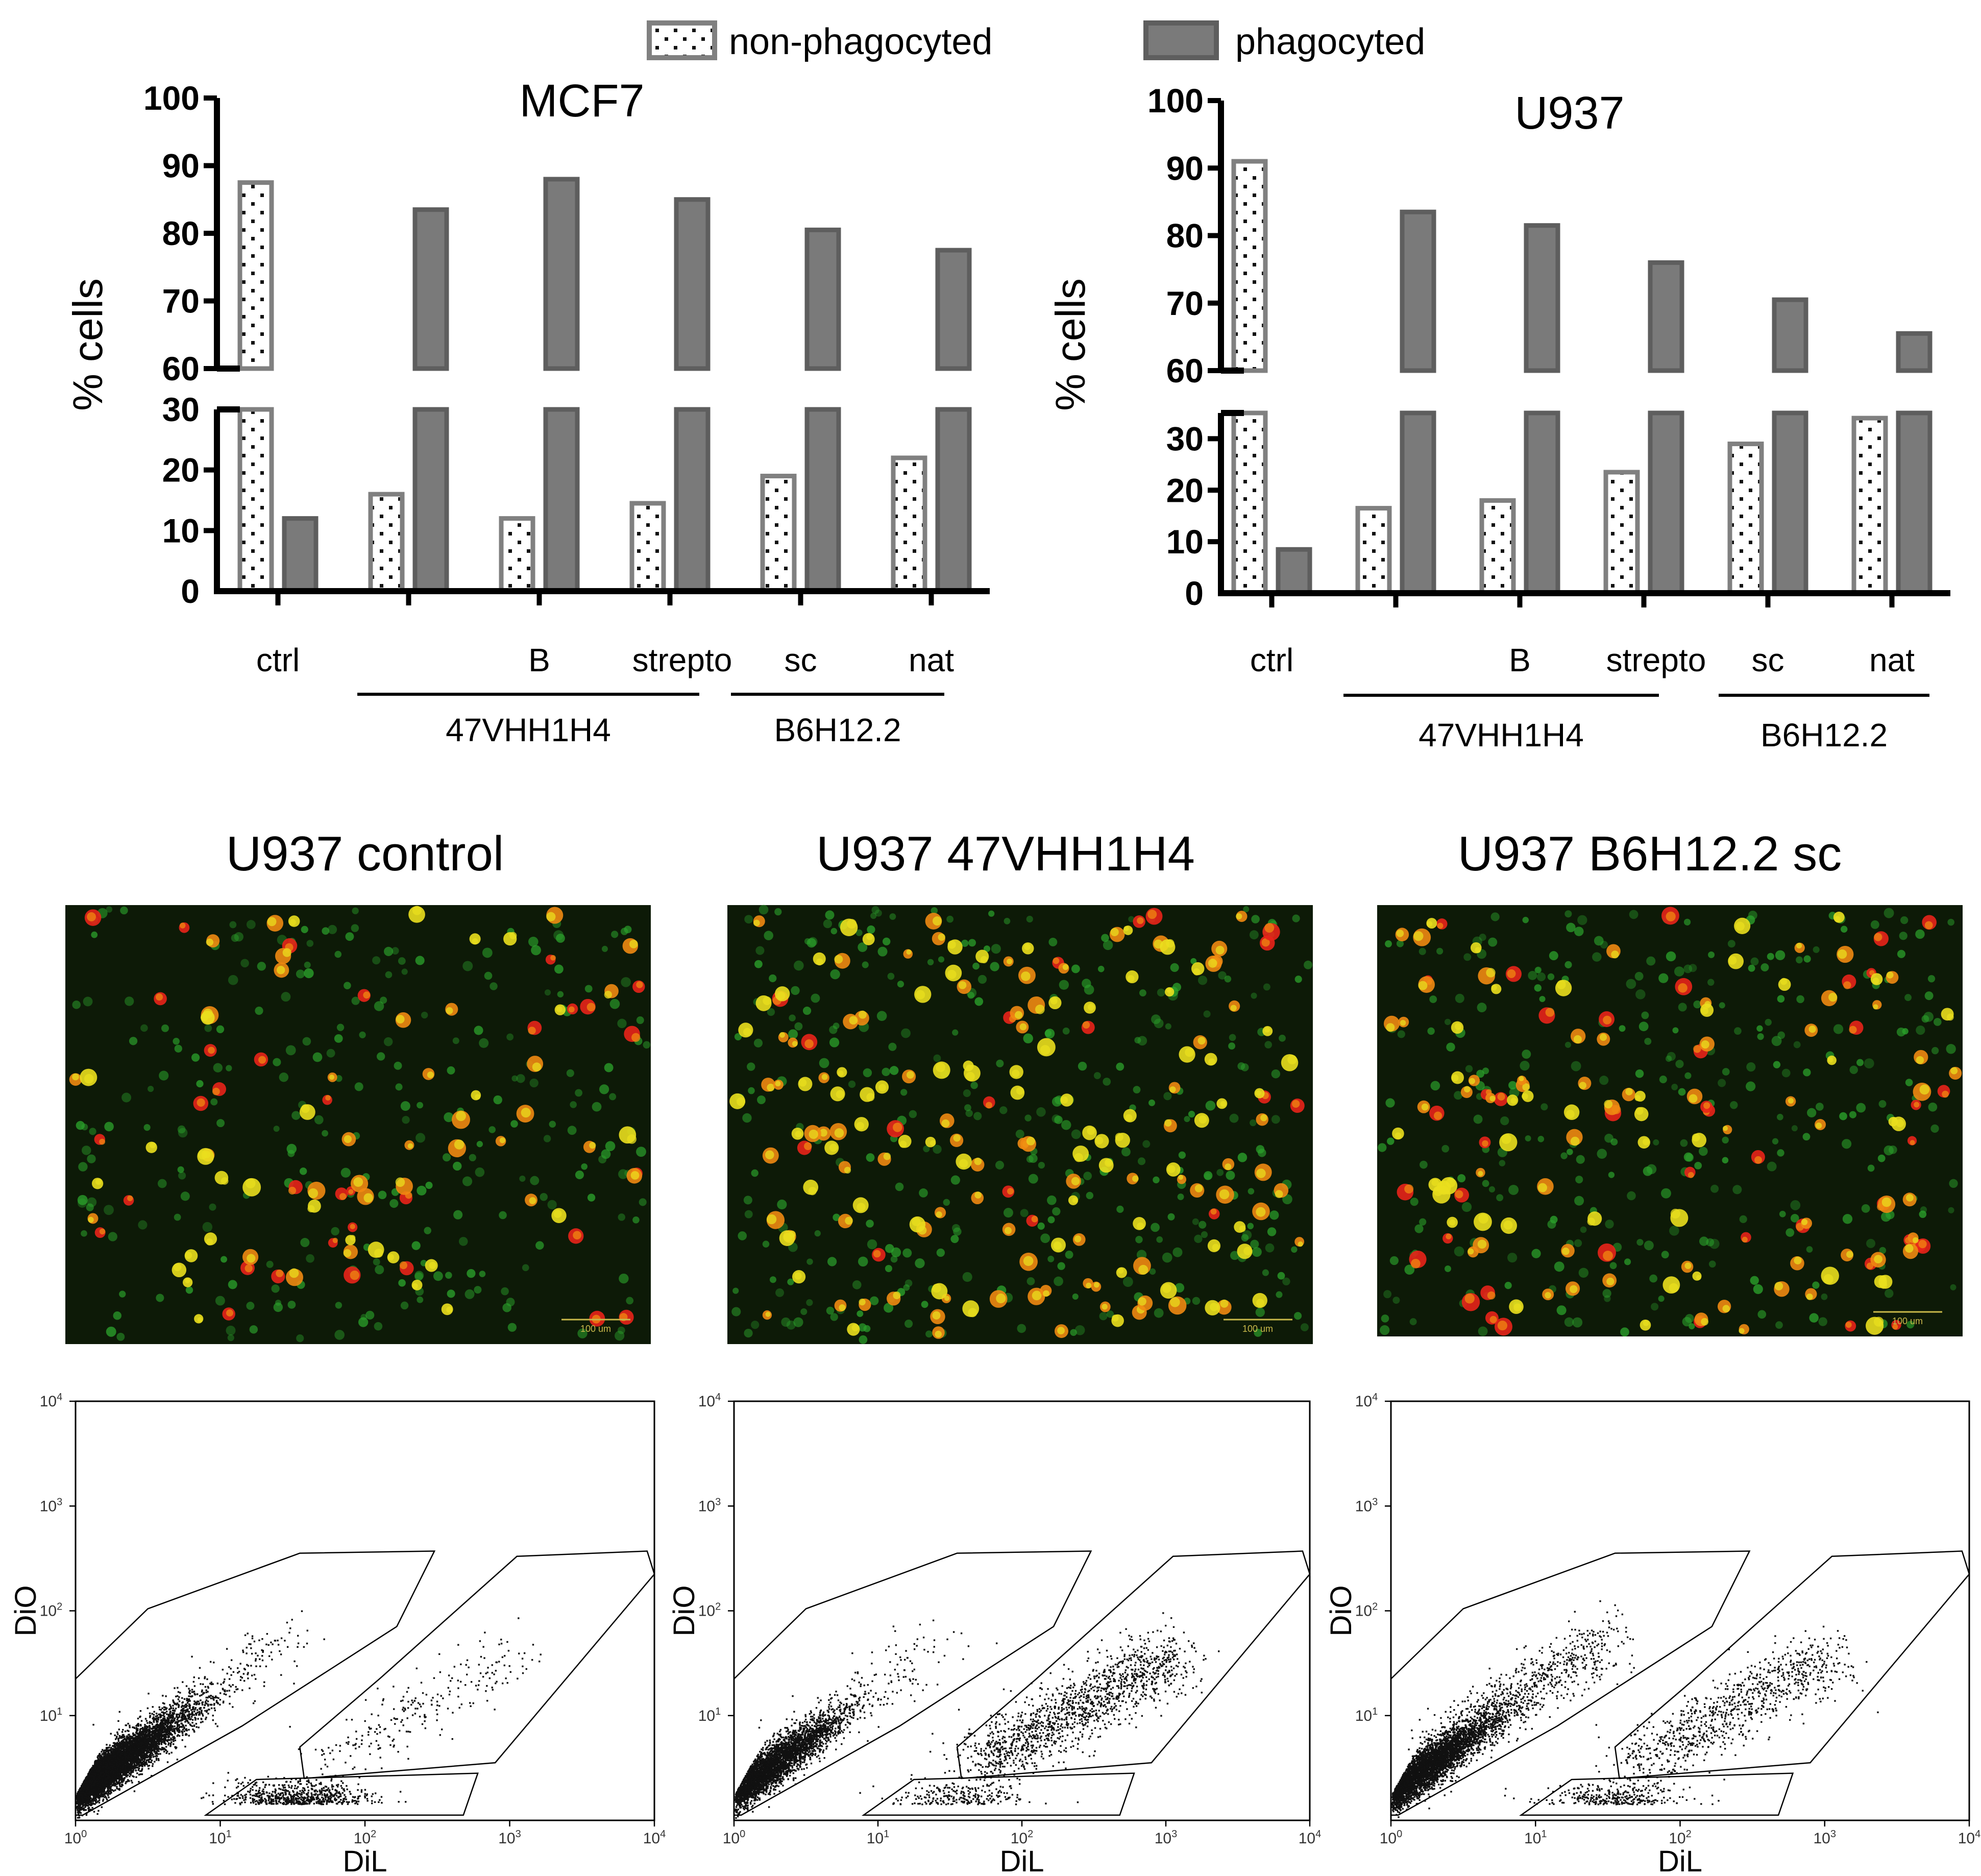  I want to click on flow-plot-u937-control: 10⁰ 10¹ 10² 103 10⁴ 10¹ 10² 103 10⁴ DiL DiO, so click(338, 1634).